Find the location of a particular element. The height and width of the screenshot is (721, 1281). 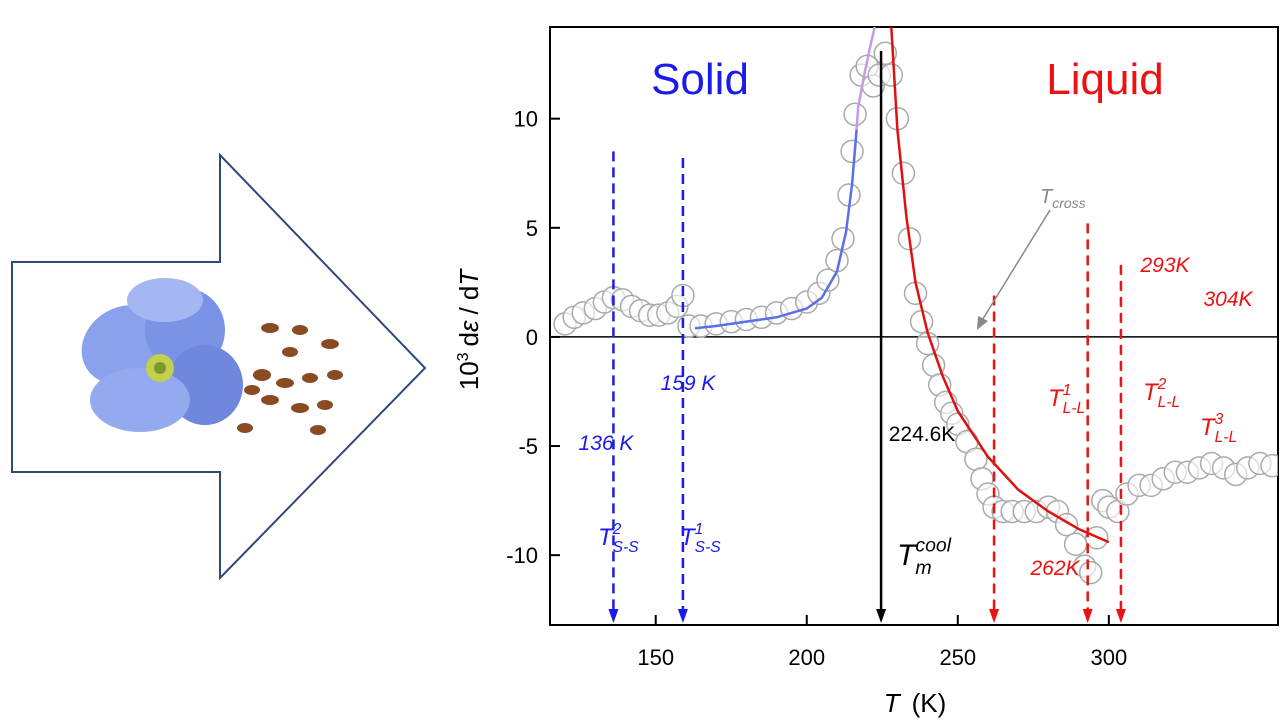

y-tick-label: -5 is located at coordinates (528, 446).